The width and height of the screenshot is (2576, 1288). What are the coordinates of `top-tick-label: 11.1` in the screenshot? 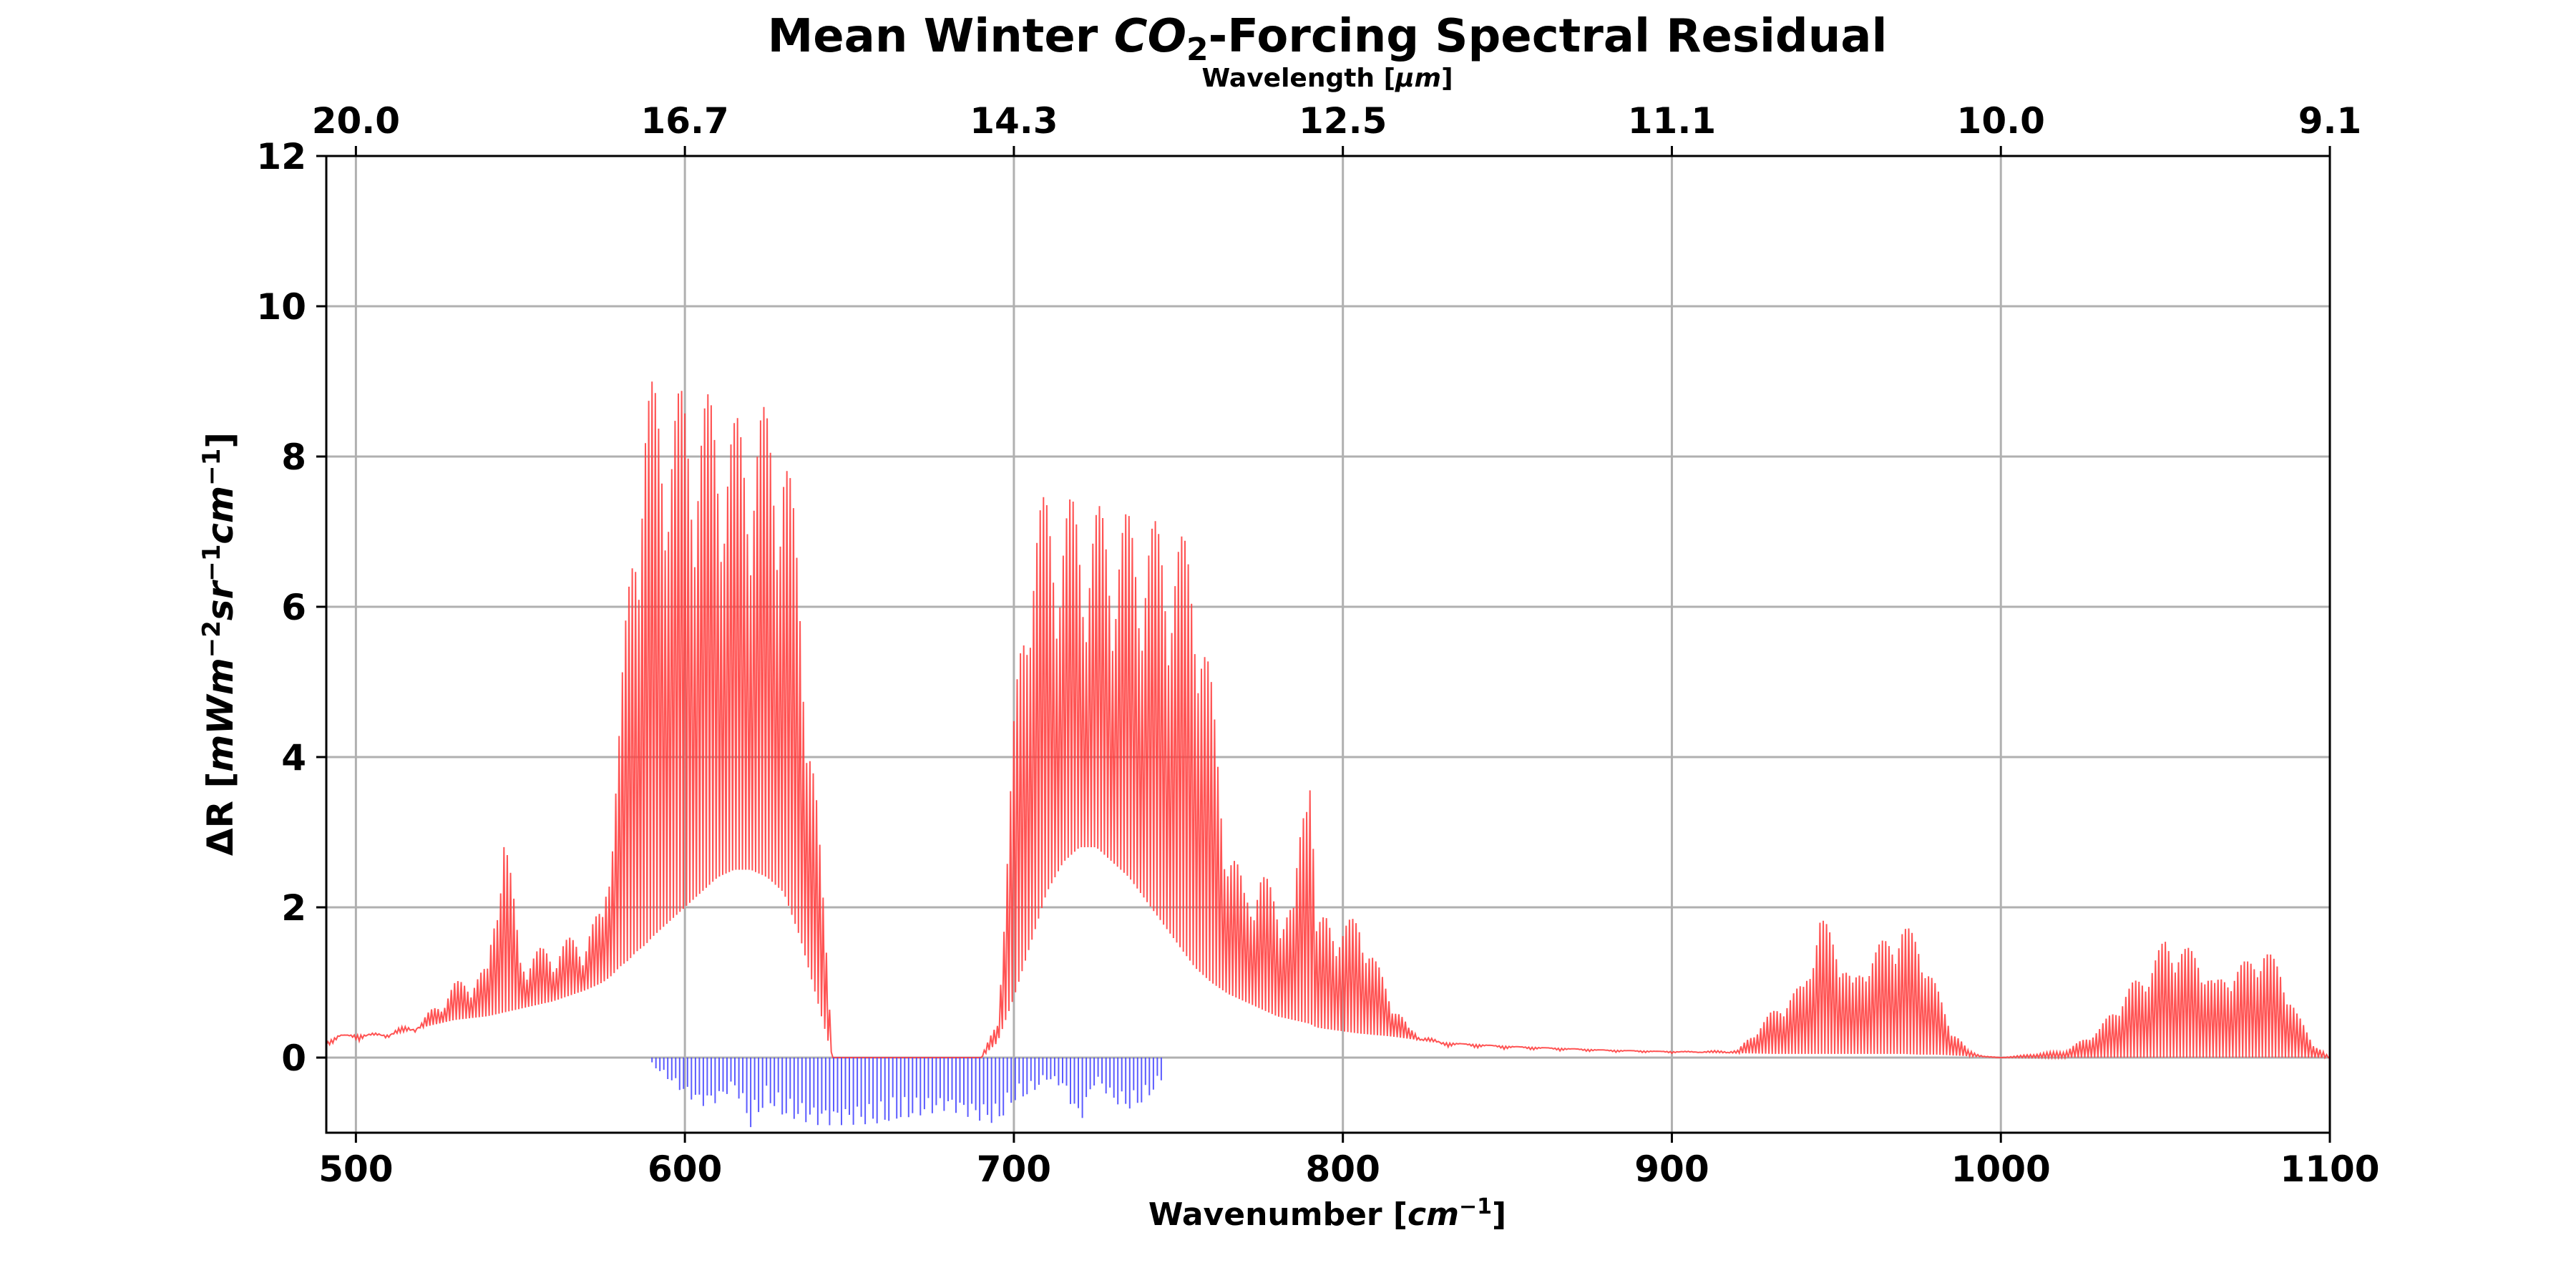 It's located at (1672, 121).